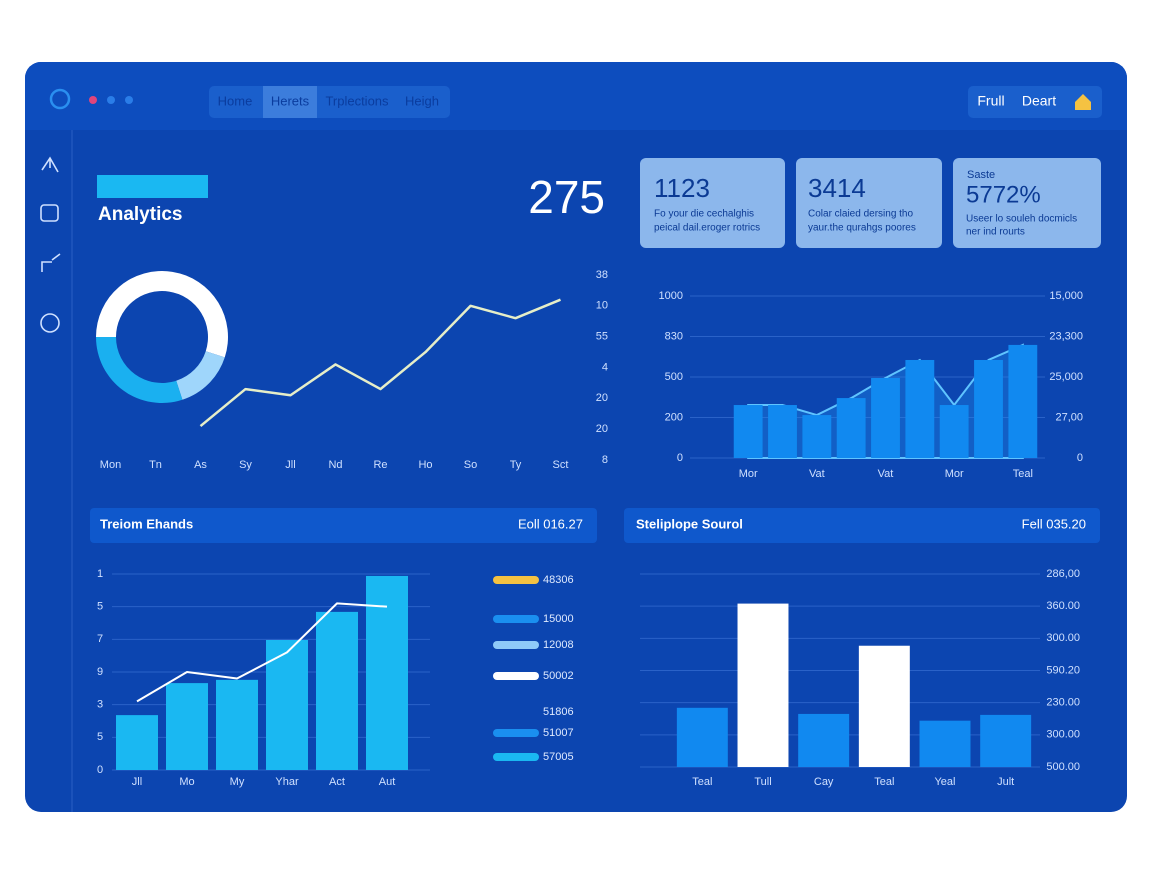  What do you see at coordinates (516, 465) in the screenshot?
I see `x-tick-label: Ty` at bounding box center [516, 465].